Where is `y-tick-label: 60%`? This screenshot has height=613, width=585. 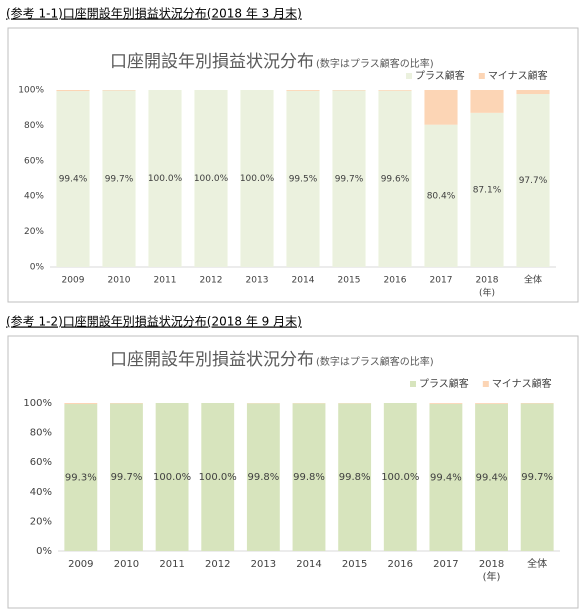
y-tick-label: 60% is located at coordinates (41, 462).